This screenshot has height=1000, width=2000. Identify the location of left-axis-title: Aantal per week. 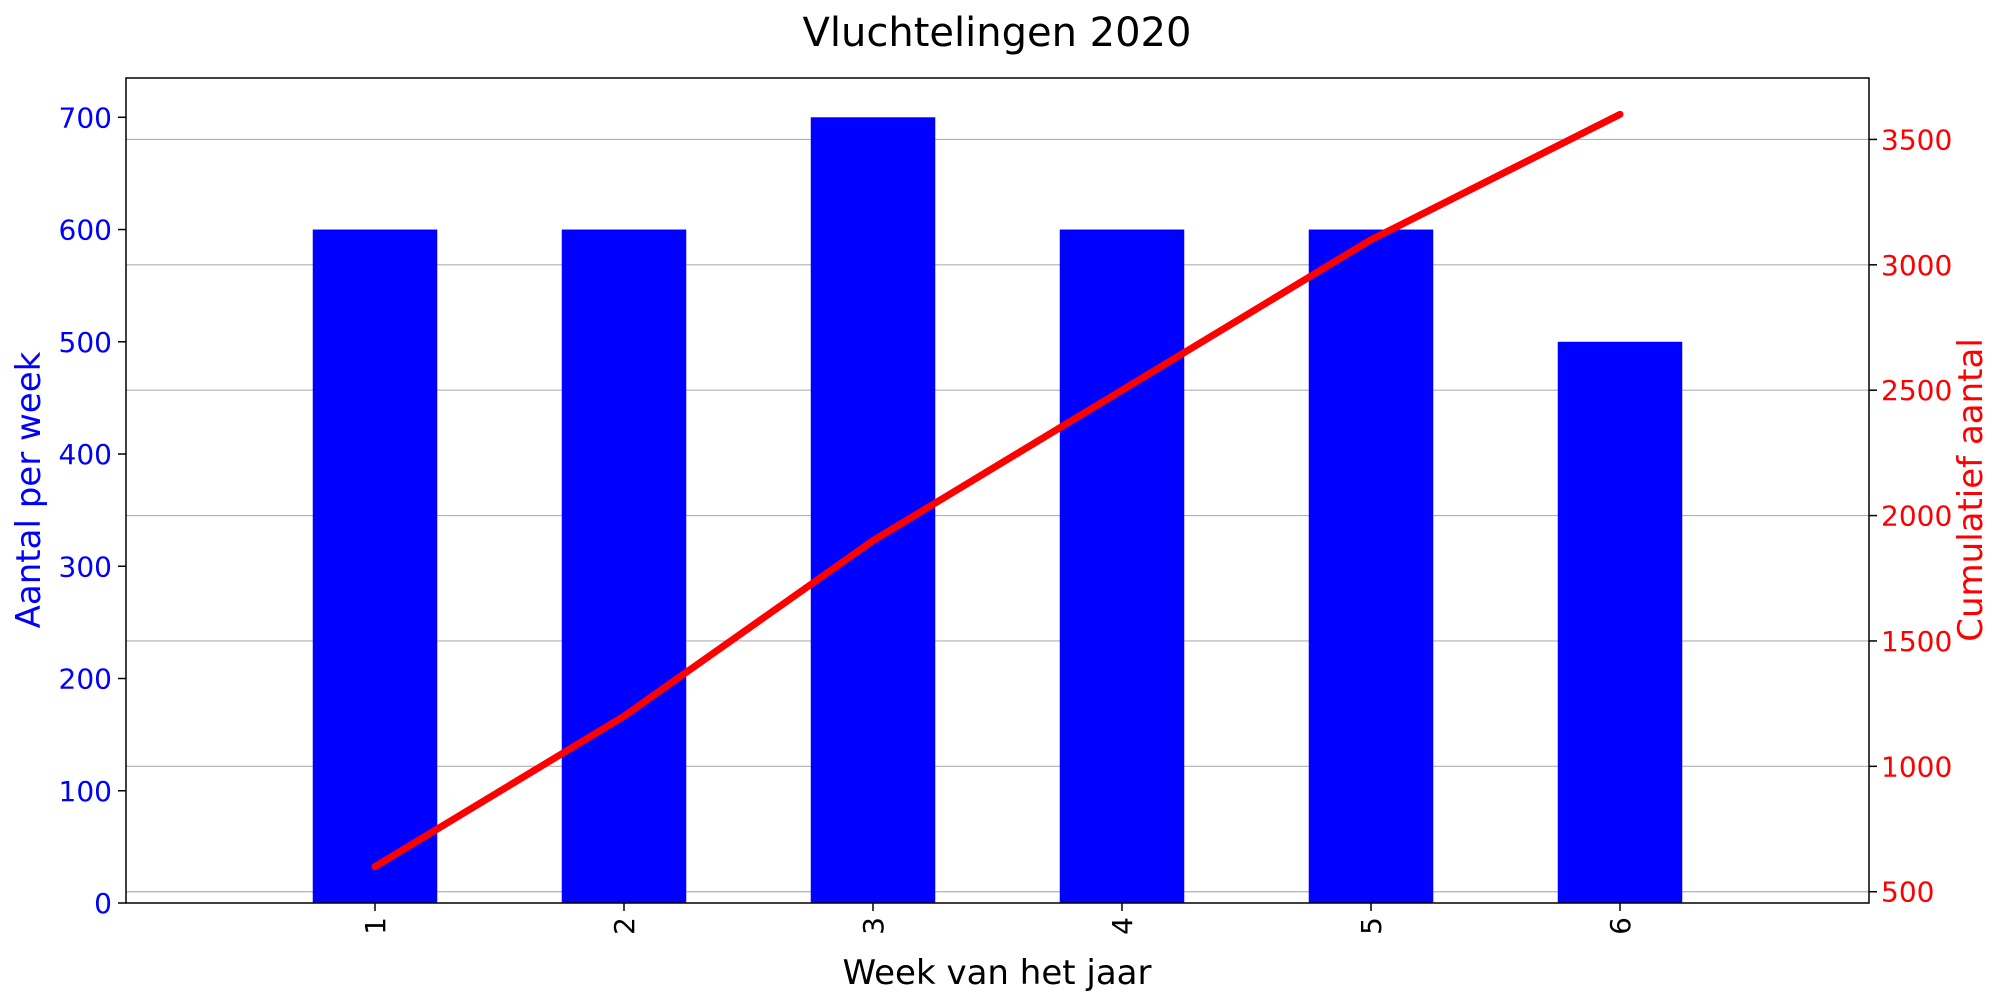
(29, 489).